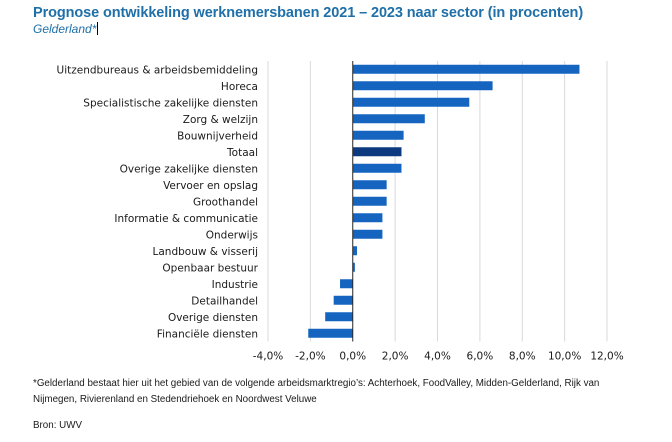 This screenshot has width=672, height=442. What do you see at coordinates (98, 28) in the screenshot?
I see `text-cursor` at bounding box center [98, 28].